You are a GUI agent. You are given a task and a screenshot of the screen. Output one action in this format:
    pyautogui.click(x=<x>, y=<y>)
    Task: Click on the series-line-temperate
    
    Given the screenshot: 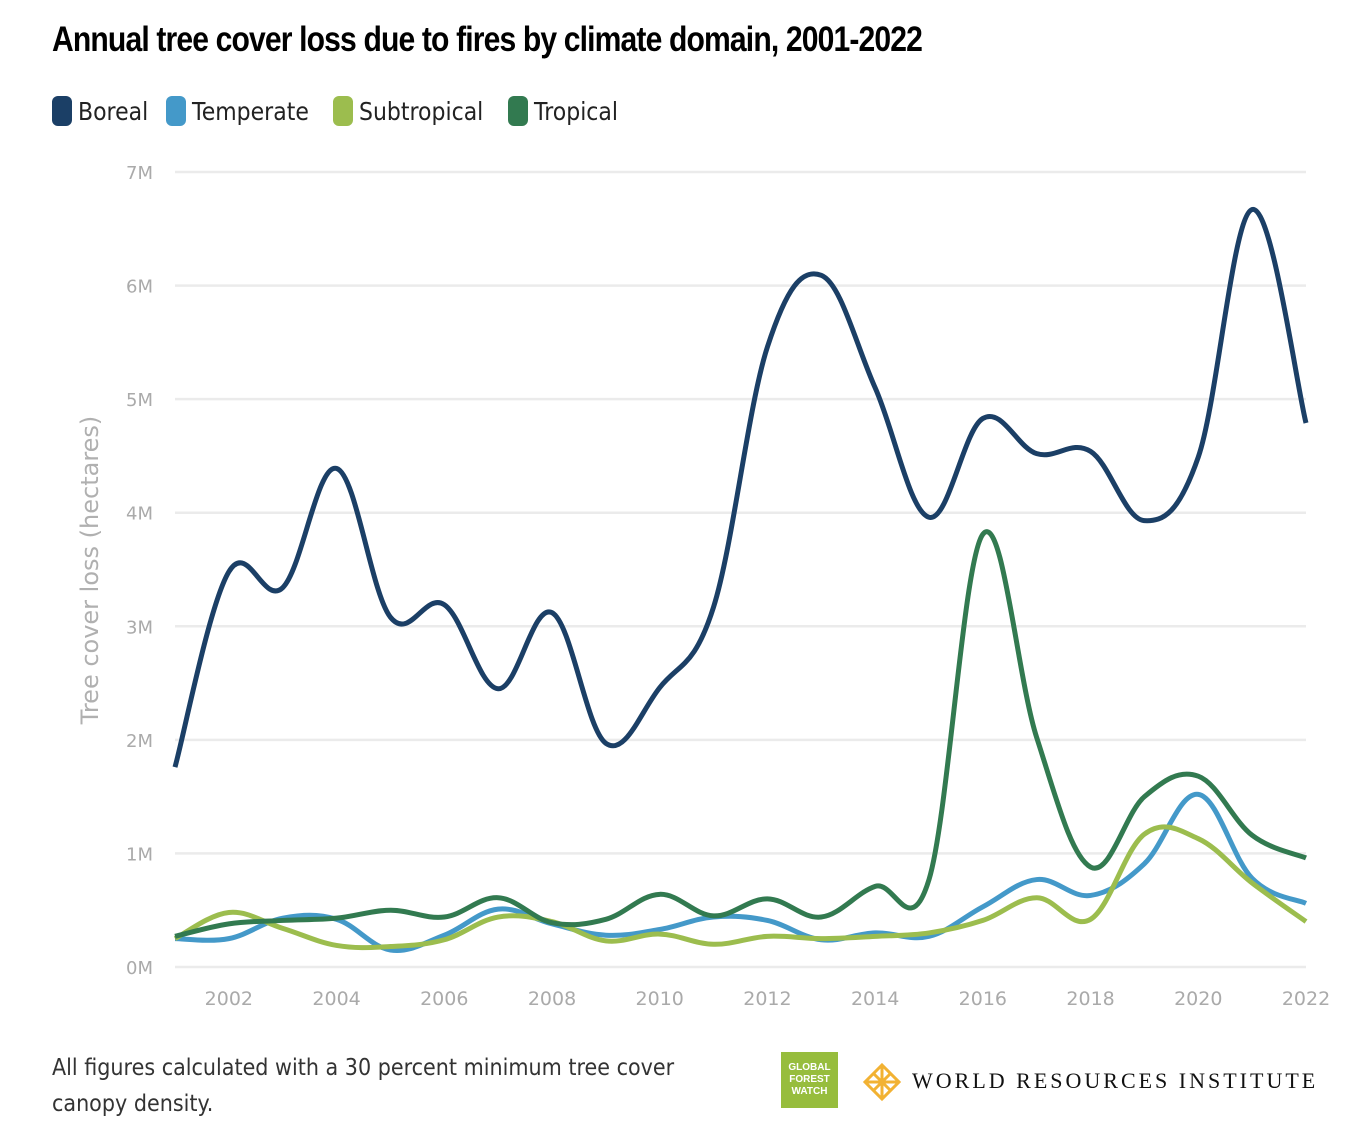 What is the action you would take?
    pyautogui.click(x=741, y=872)
    